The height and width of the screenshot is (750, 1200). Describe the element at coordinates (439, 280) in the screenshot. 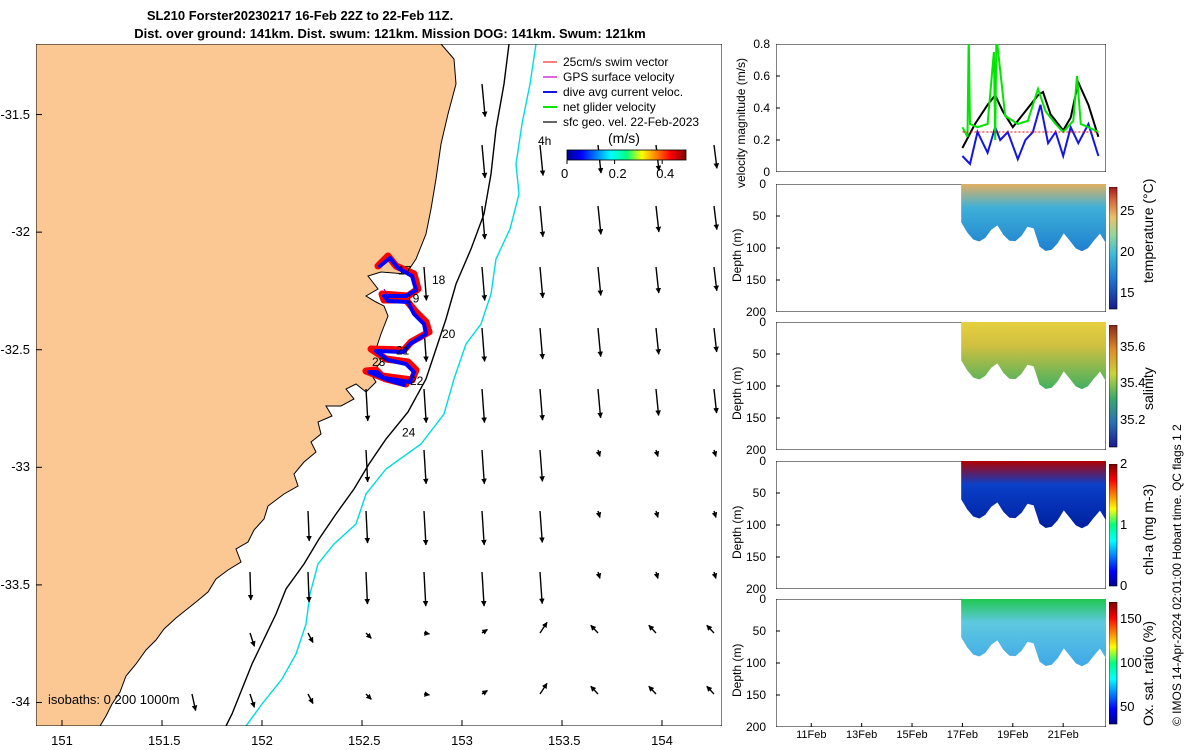

I see `day-label: 18` at that location.